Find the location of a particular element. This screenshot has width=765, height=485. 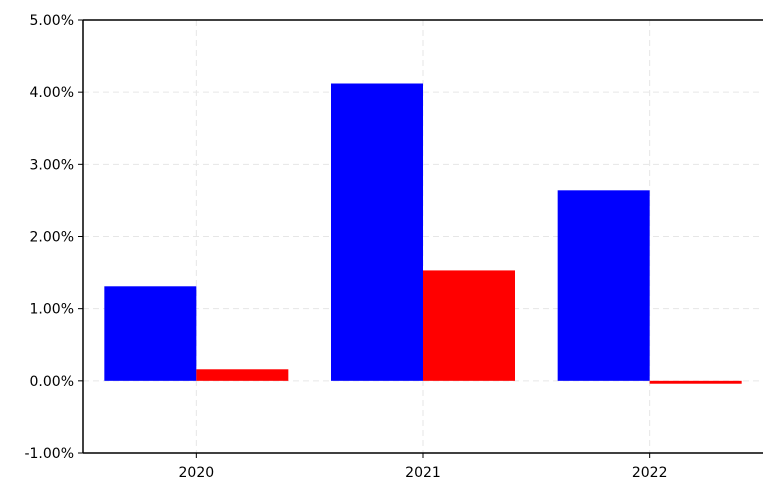

bar-series1-2020 is located at coordinates (150, 333).